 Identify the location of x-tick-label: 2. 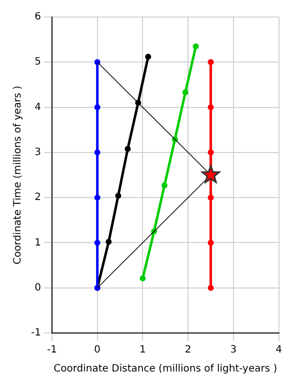
(188, 350).